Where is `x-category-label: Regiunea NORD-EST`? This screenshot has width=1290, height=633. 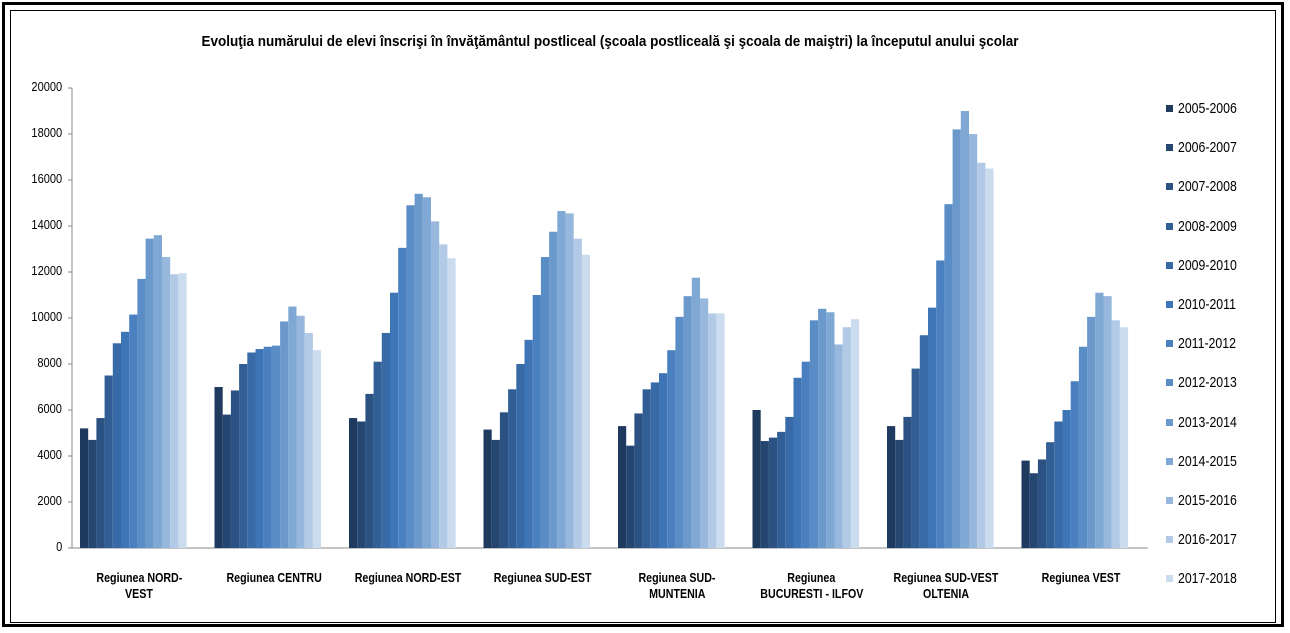
x-category-label: Regiunea NORD-EST is located at coordinates (408, 577).